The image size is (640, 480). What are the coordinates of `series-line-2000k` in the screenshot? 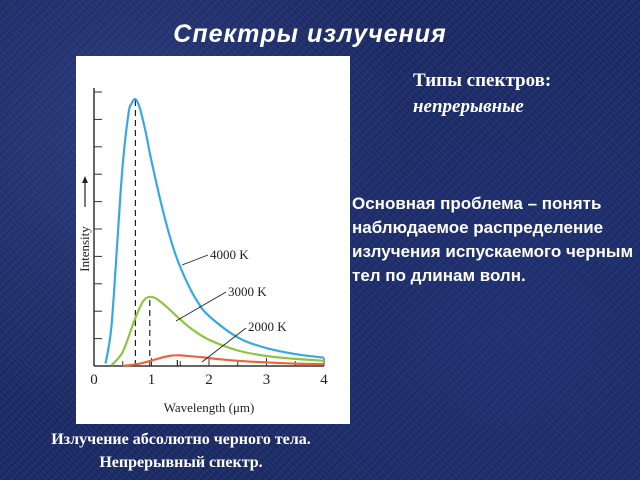 It's located at (223, 361).